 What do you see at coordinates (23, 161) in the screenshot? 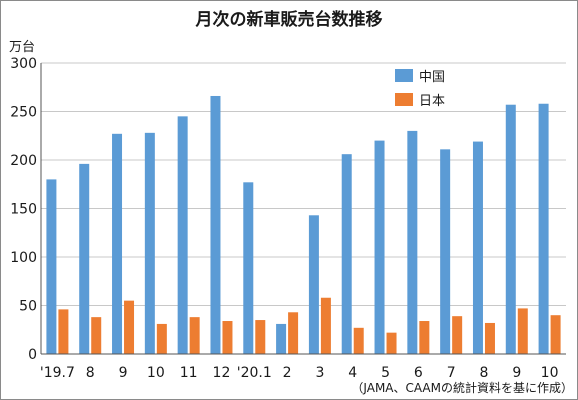
I see `y-tick-label: 200` at bounding box center [23, 161].